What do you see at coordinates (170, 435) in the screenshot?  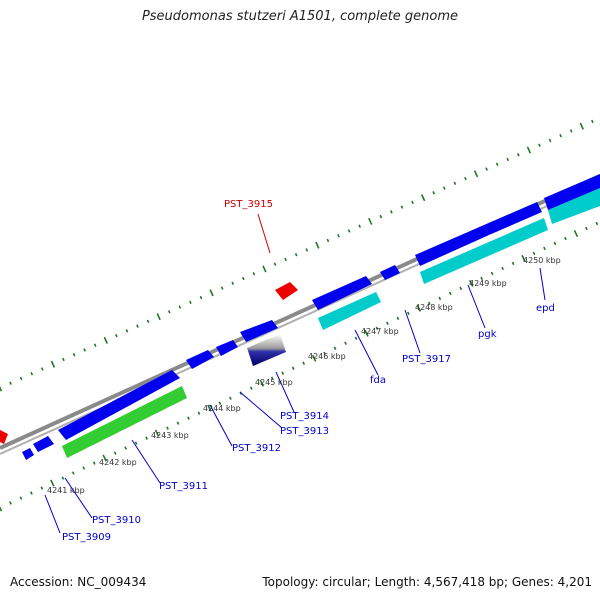 I see `kbp-label-4243: 4243 kbp` at bounding box center [170, 435].